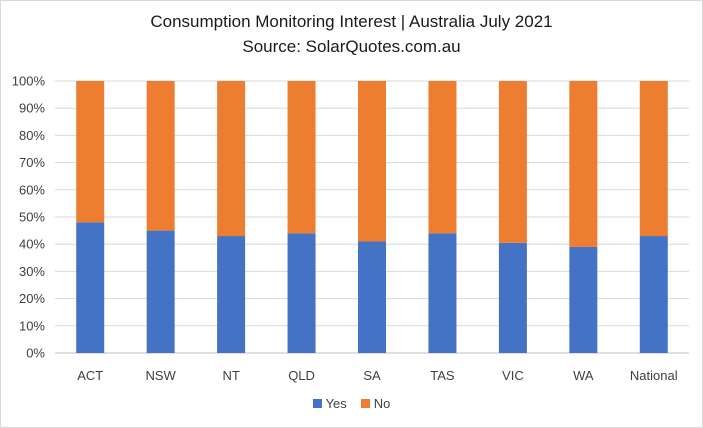 The height and width of the screenshot is (428, 703). What do you see at coordinates (512, 162) in the screenshot?
I see `bar-no-vic` at bounding box center [512, 162].